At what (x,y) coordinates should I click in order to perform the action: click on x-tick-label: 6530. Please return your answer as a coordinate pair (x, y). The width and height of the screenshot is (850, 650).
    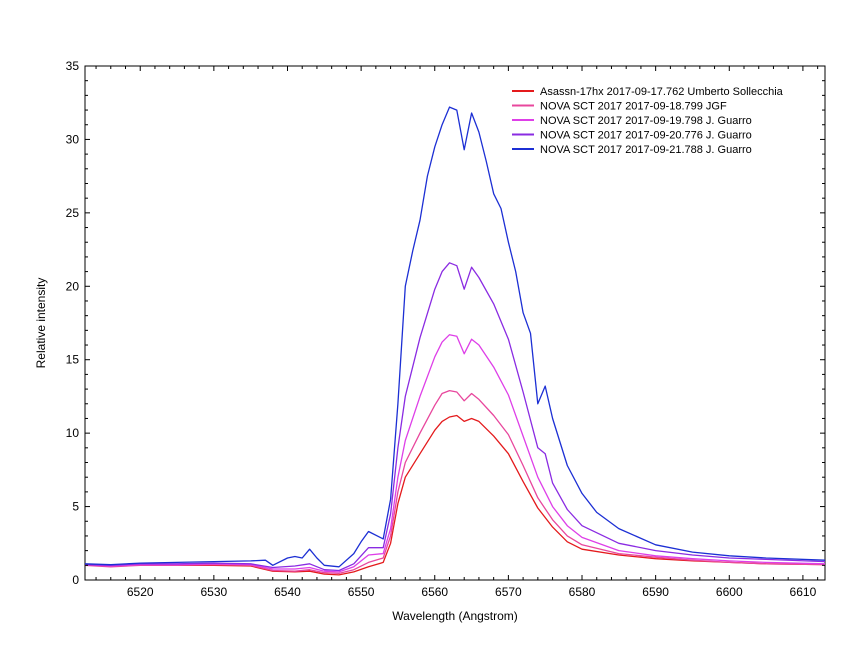
    Looking at the image, I should click on (214, 592).